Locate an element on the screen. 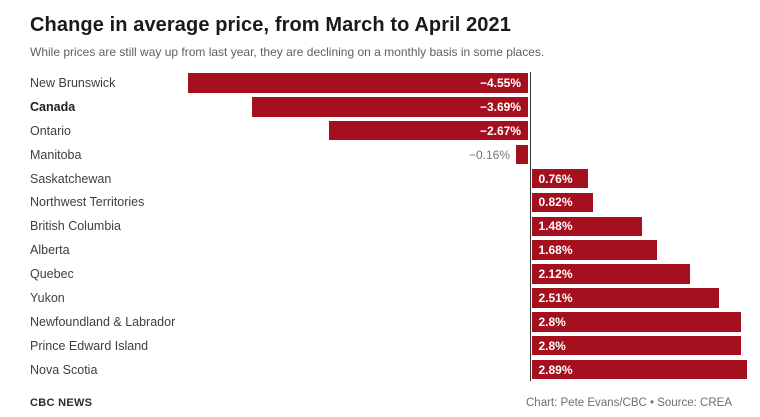  chart-row: Alberta 1.68% is located at coordinates (380, 250).